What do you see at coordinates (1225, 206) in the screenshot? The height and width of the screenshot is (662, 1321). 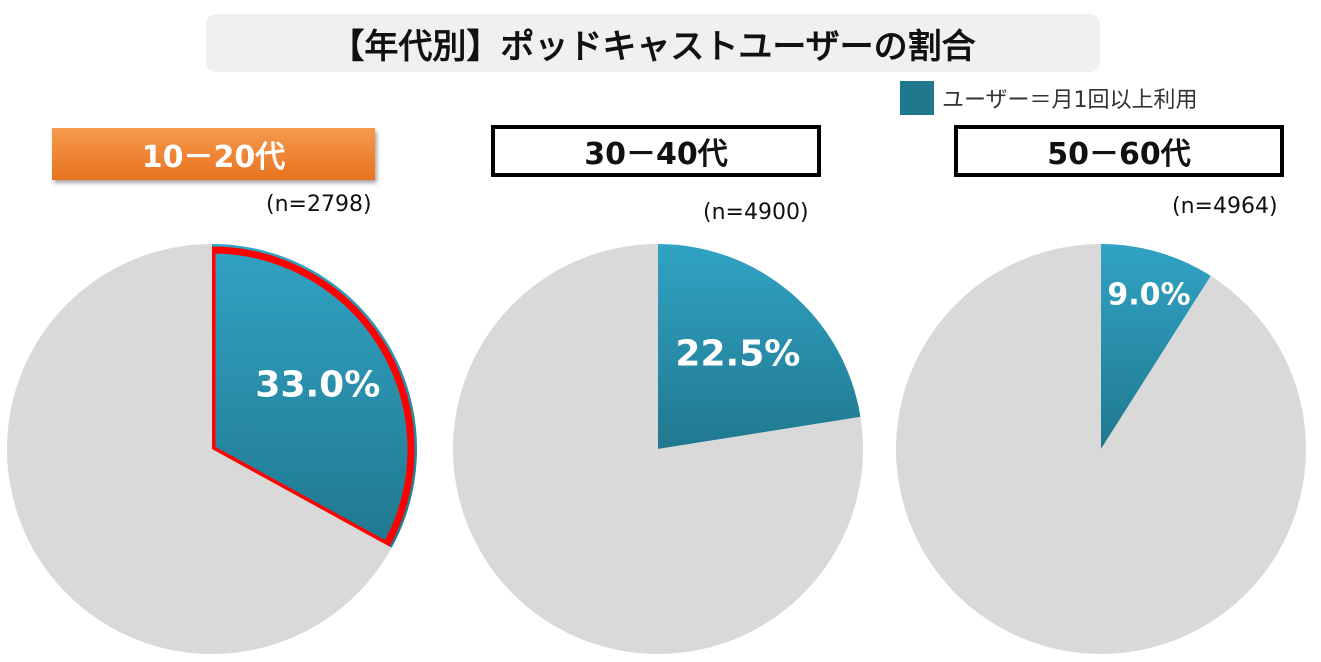 I see `sample-size-50-60: (n=4964)` at bounding box center [1225, 206].